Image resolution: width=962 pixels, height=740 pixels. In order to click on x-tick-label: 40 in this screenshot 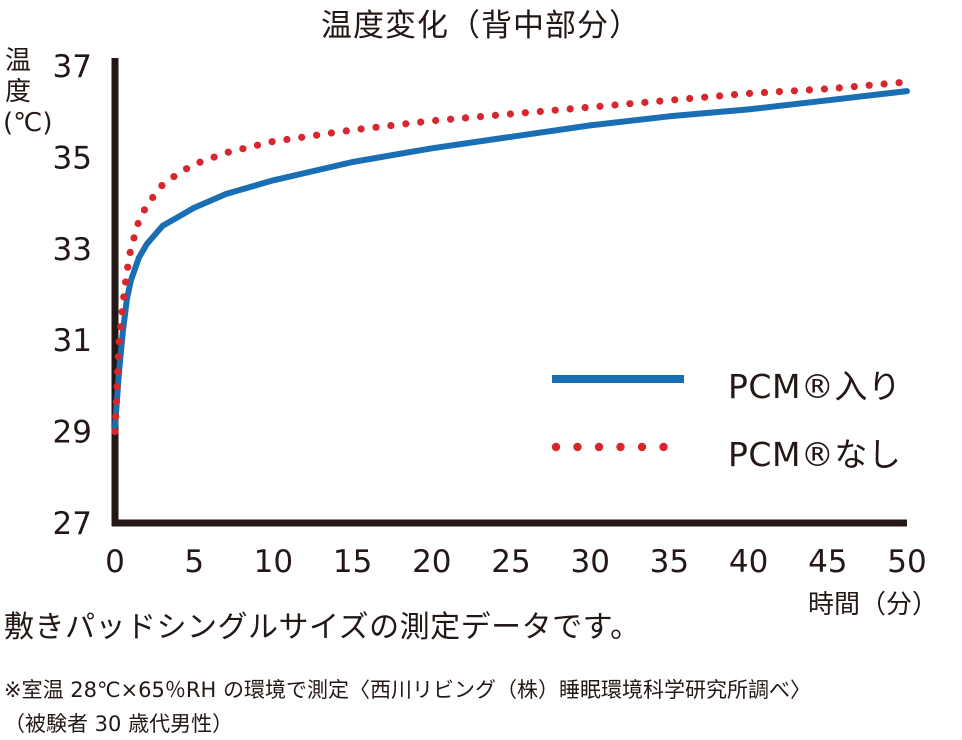, I will do `click(748, 562)`.